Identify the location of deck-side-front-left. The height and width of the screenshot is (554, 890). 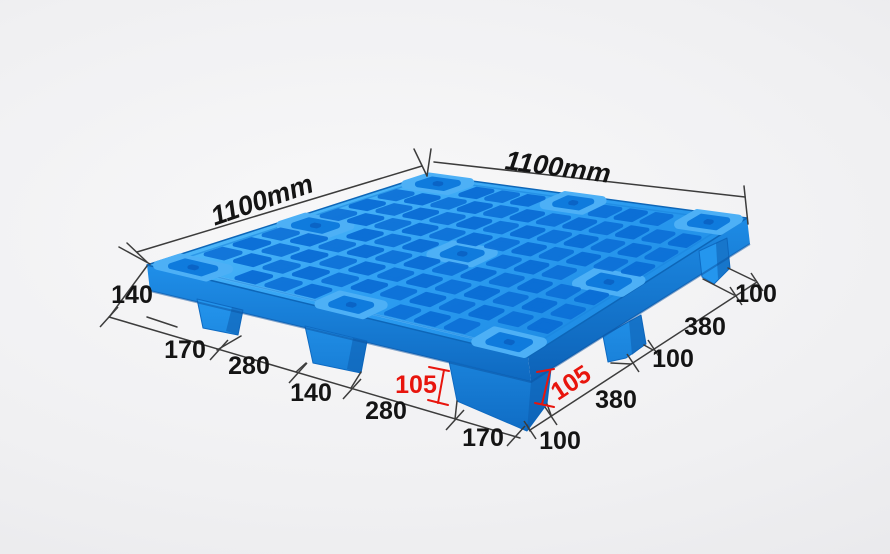
(339, 323).